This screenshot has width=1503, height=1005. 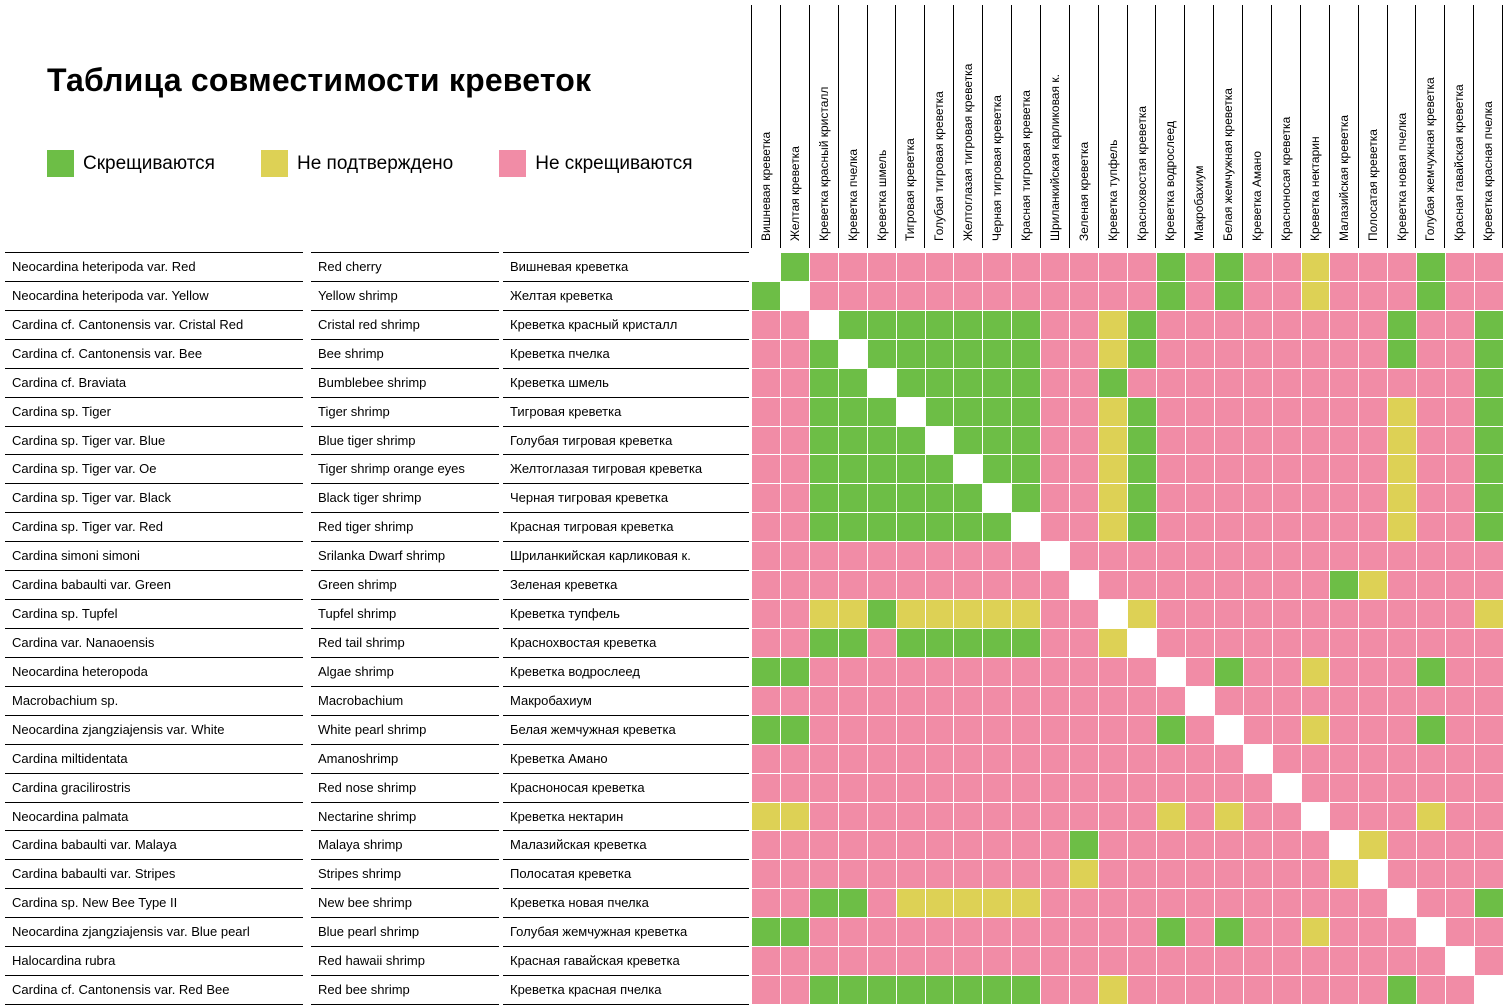 What do you see at coordinates (1431, 932) in the screenshot?
I see `matrix-diagonal-cell` at bounding box center [1431, 932].